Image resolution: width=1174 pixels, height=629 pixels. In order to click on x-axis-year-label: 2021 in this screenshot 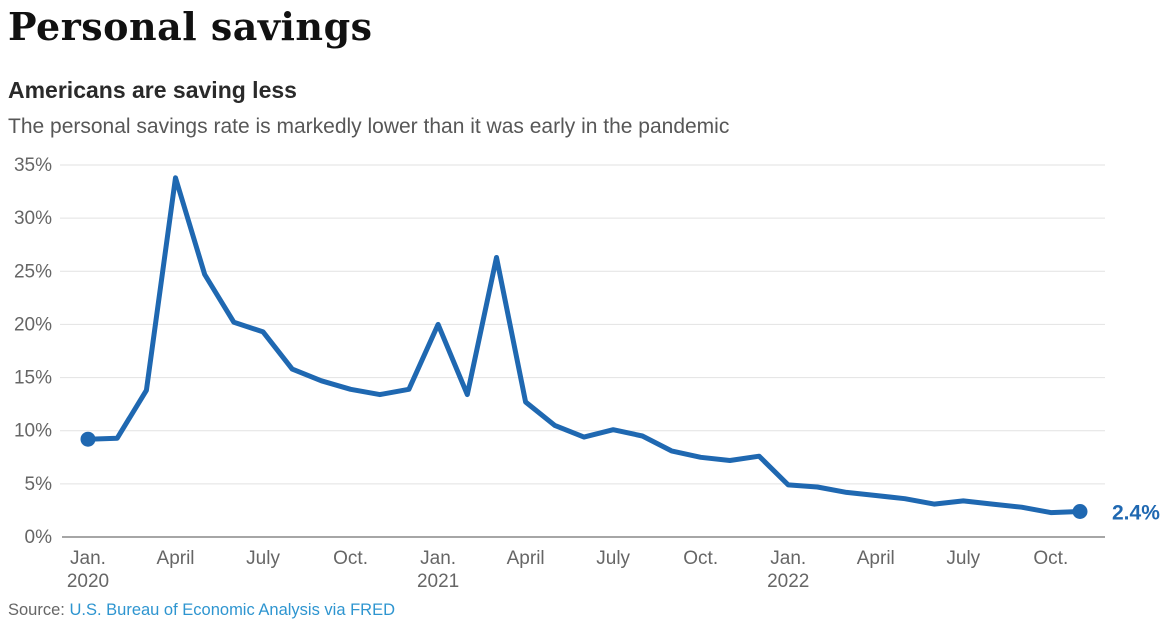, I will do `click(438, 581)`.